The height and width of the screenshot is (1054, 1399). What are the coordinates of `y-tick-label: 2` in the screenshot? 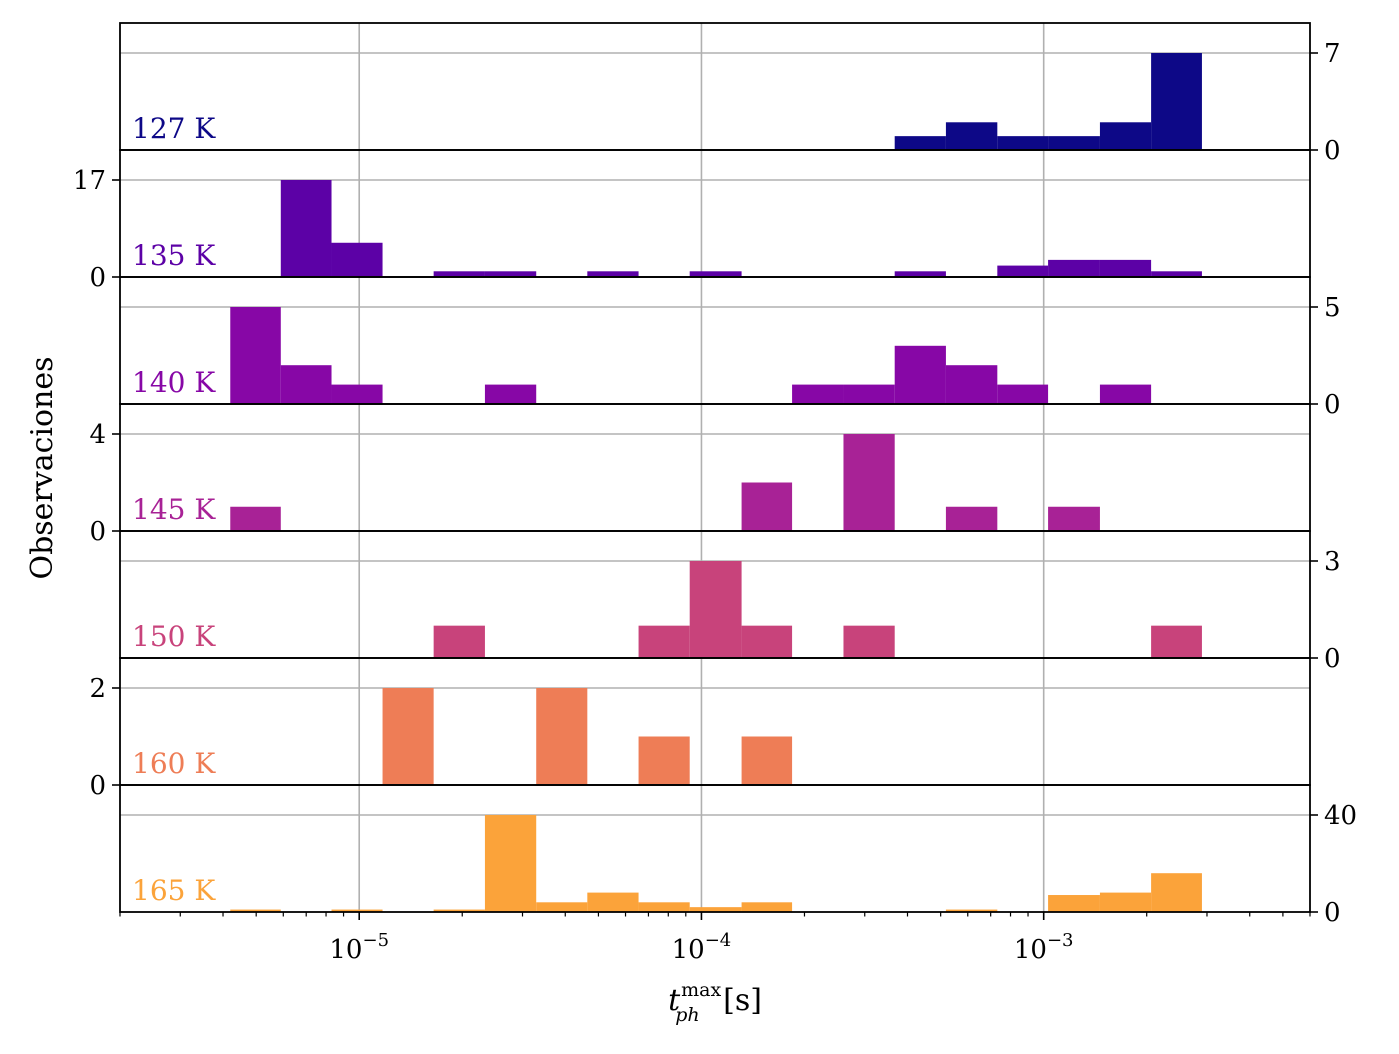 It's located at (97, 689).